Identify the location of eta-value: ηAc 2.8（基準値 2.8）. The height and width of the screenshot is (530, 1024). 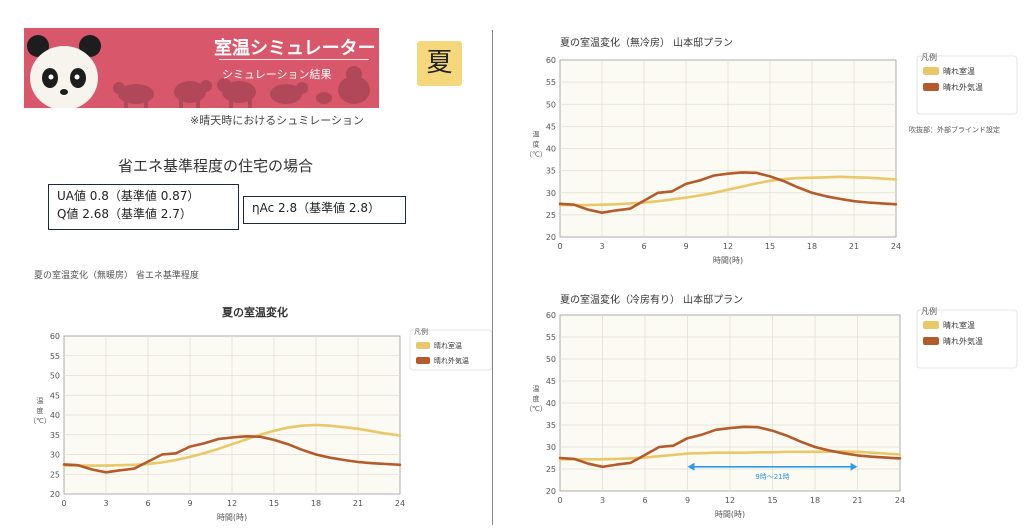
(316, 208).